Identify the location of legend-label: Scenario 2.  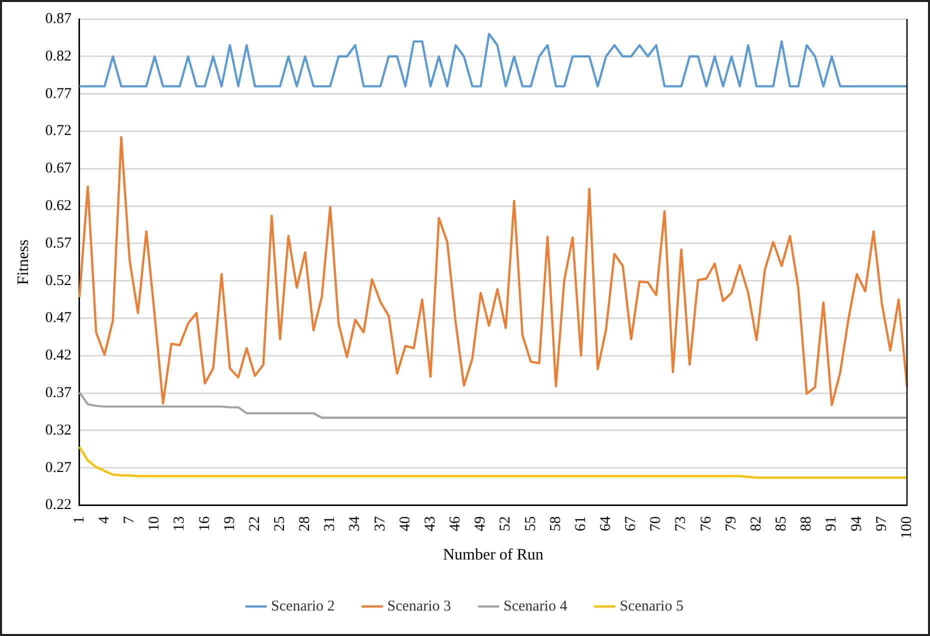
(303, 606).